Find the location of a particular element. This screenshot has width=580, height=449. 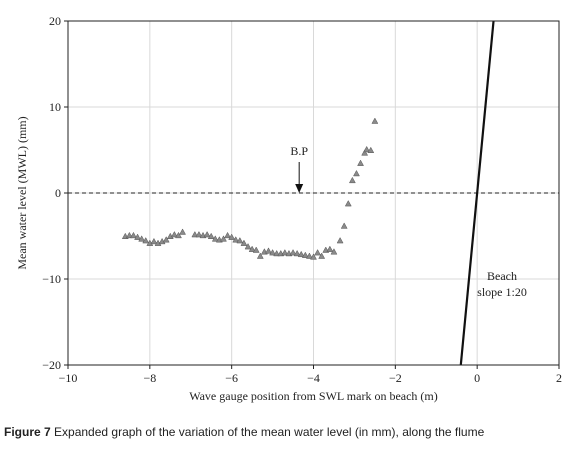

caption-label: Figure 7 is located at coordinates (27, 432).